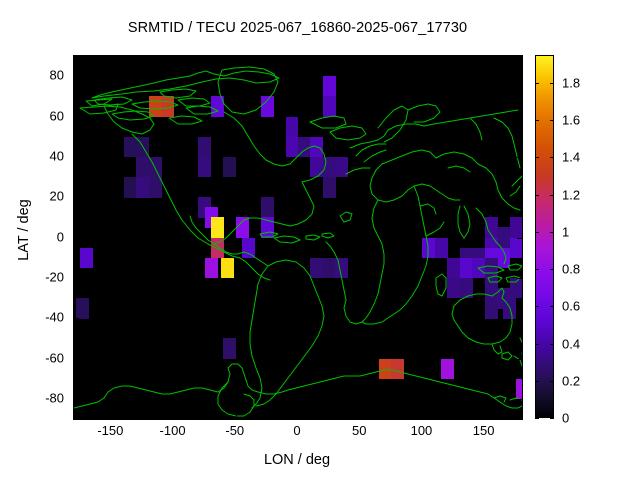 The image size is (640, 480). Describe the element at coordinates (421, 430) in the screenshot. I see `x-tick-label: 100` at that location.